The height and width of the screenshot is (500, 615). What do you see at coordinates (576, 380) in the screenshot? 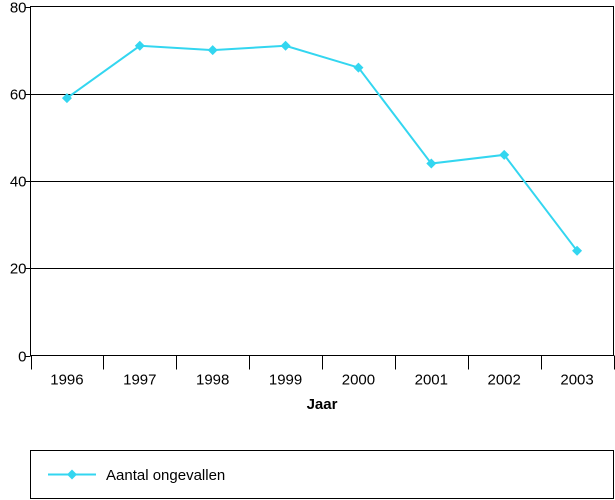
I see `x-tick-label: 2003` at bounding box center [576, 380].